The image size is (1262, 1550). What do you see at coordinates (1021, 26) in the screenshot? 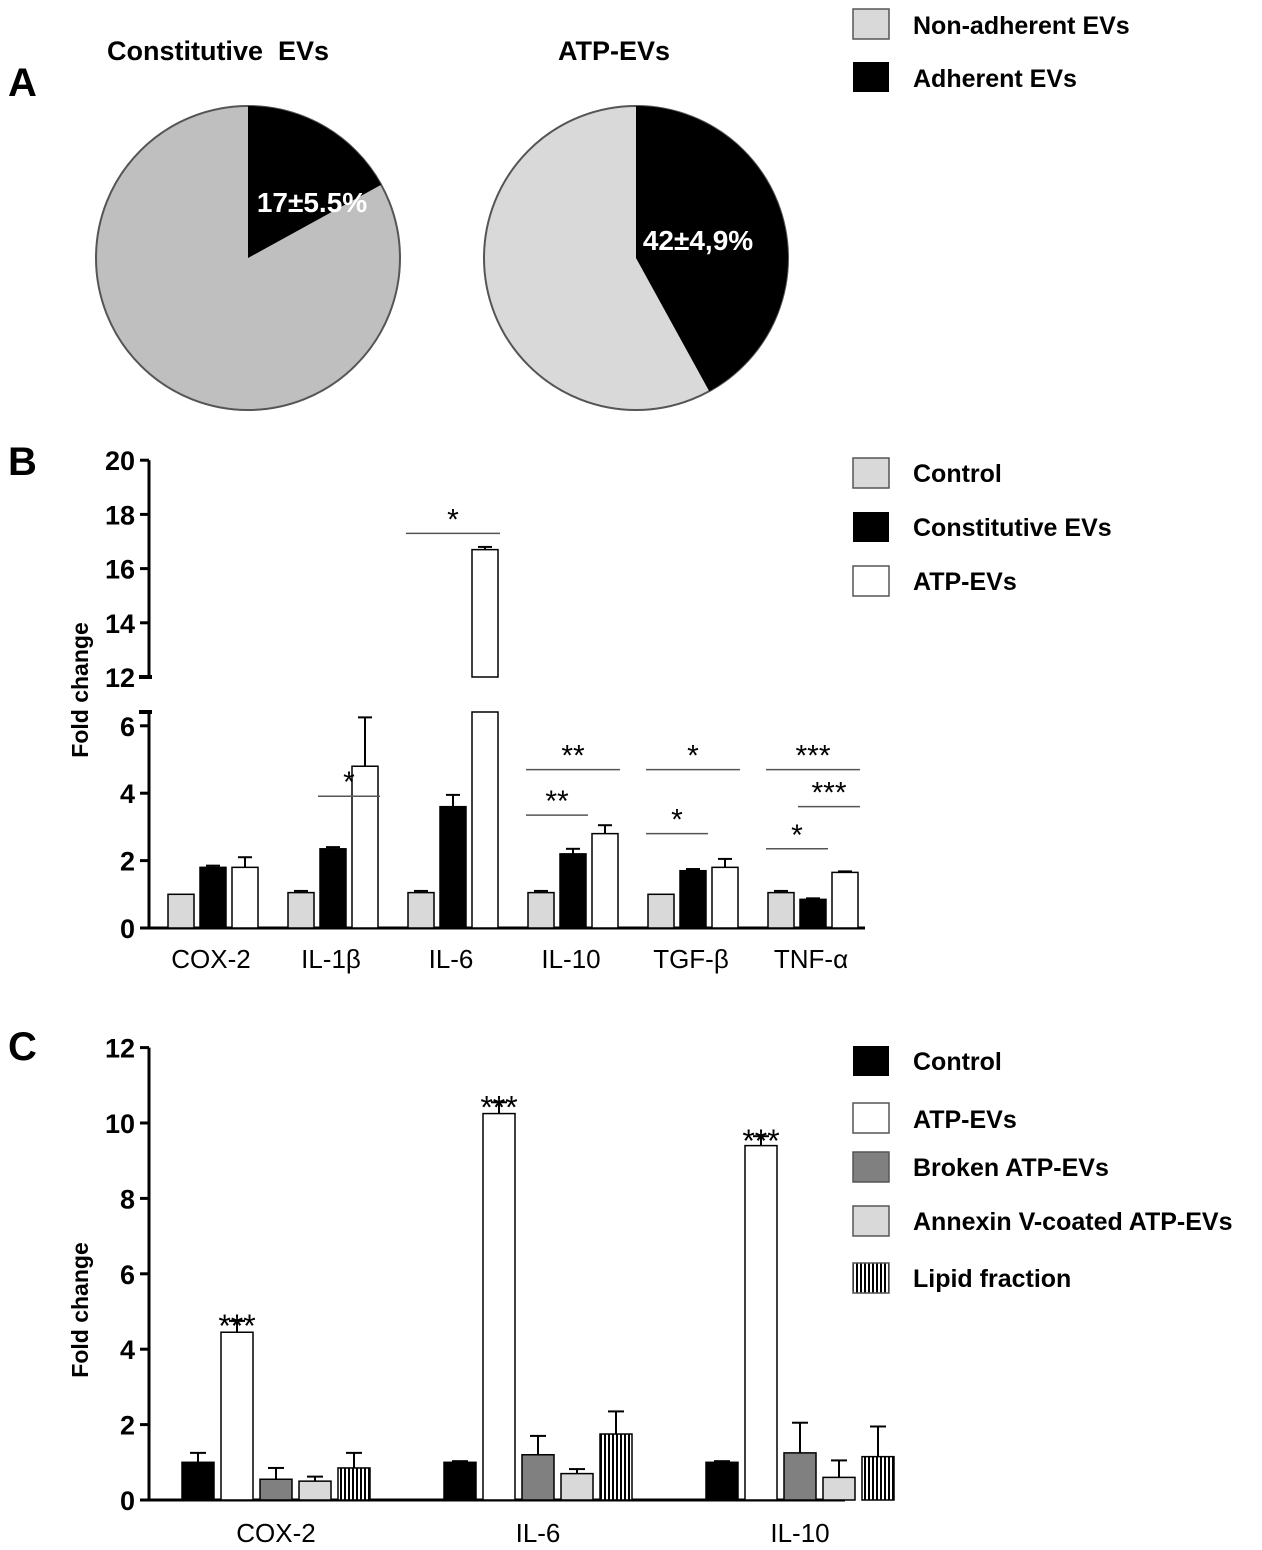
I see `legend-label-non-adherent: Non-adherent EVs` at bounding box center [1021, 26].